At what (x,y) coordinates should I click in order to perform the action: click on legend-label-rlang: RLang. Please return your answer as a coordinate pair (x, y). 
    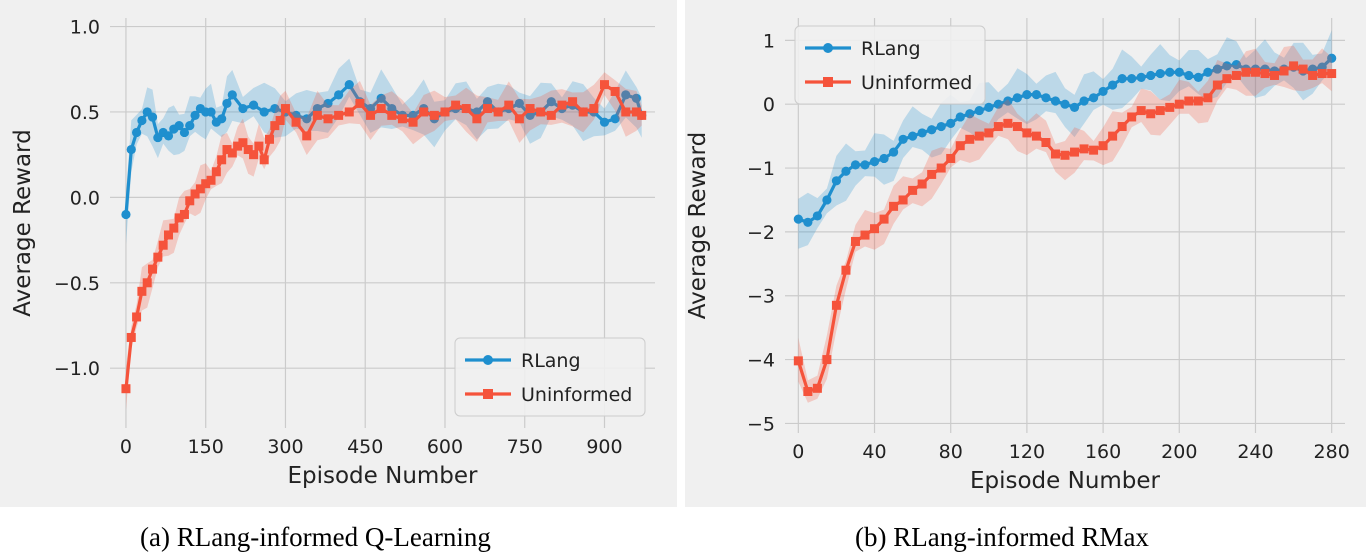
    Looking at the image, I should click on (891, 49).